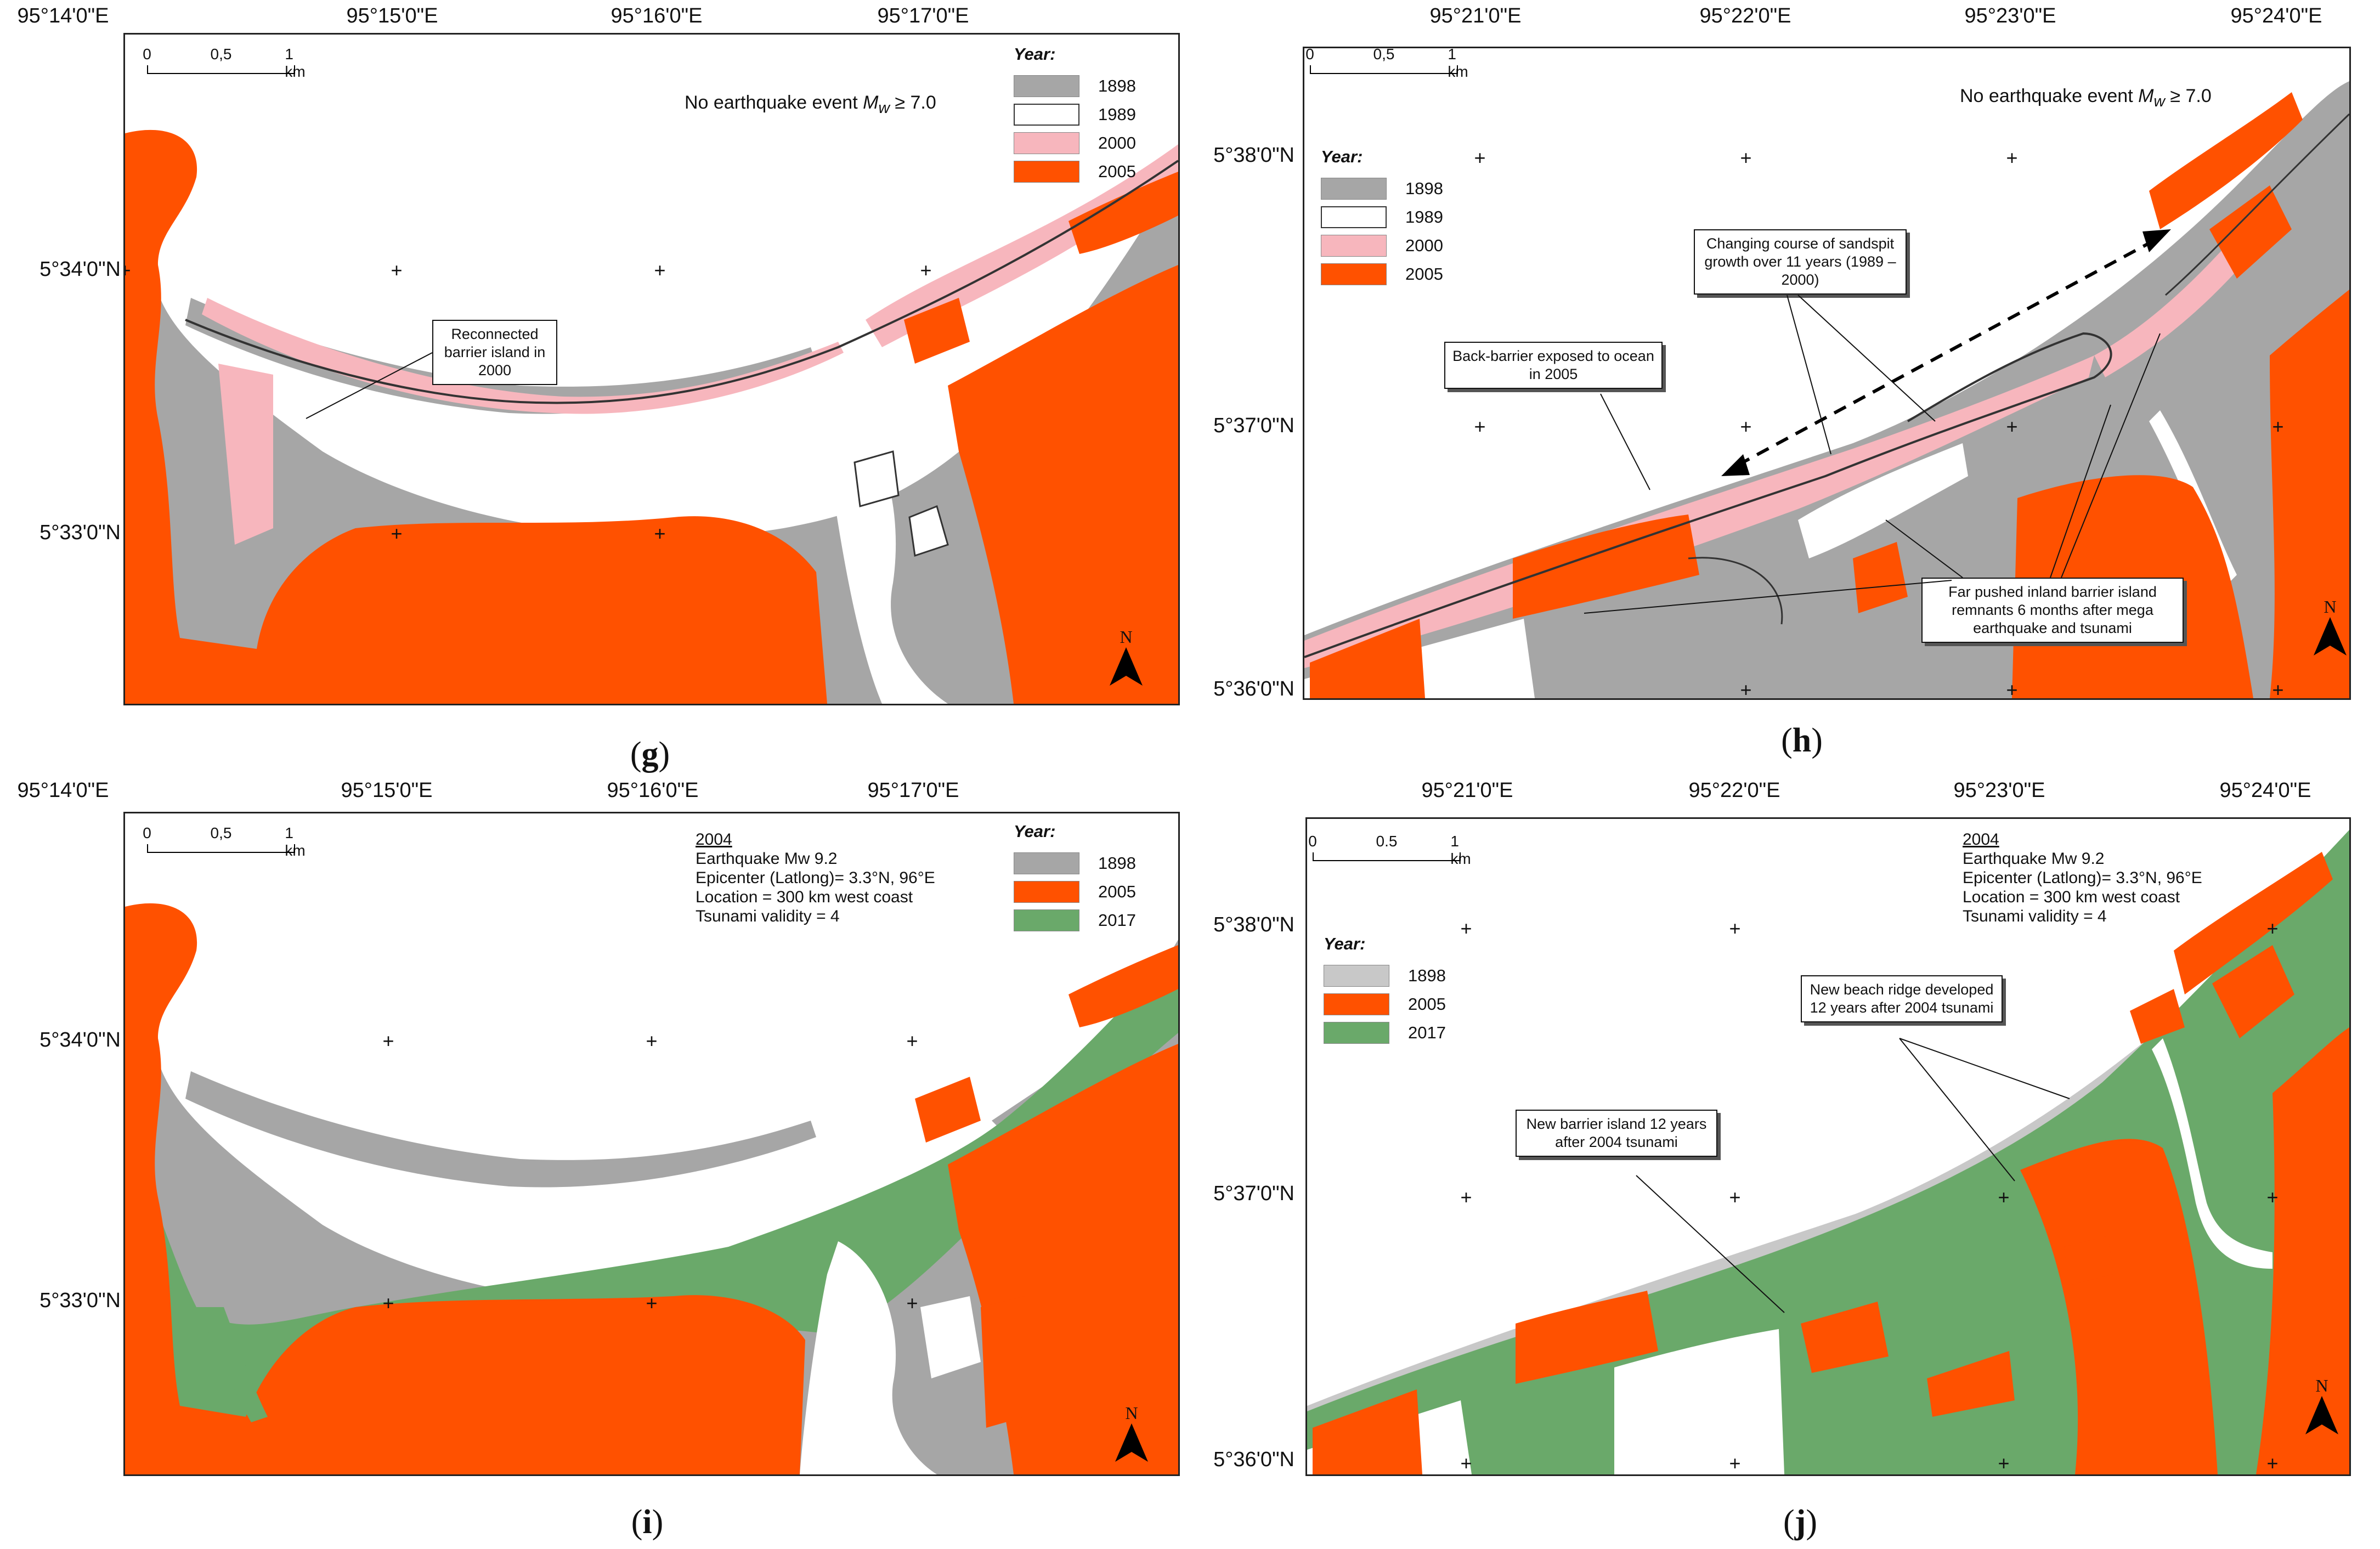 This screenshot has width=2380, height=1549. Describe the element at coordinates (1553, 365) in the screenshot. I see `callout-back-barrier: Back-barrier exposed to ocean in 2005` at that location.